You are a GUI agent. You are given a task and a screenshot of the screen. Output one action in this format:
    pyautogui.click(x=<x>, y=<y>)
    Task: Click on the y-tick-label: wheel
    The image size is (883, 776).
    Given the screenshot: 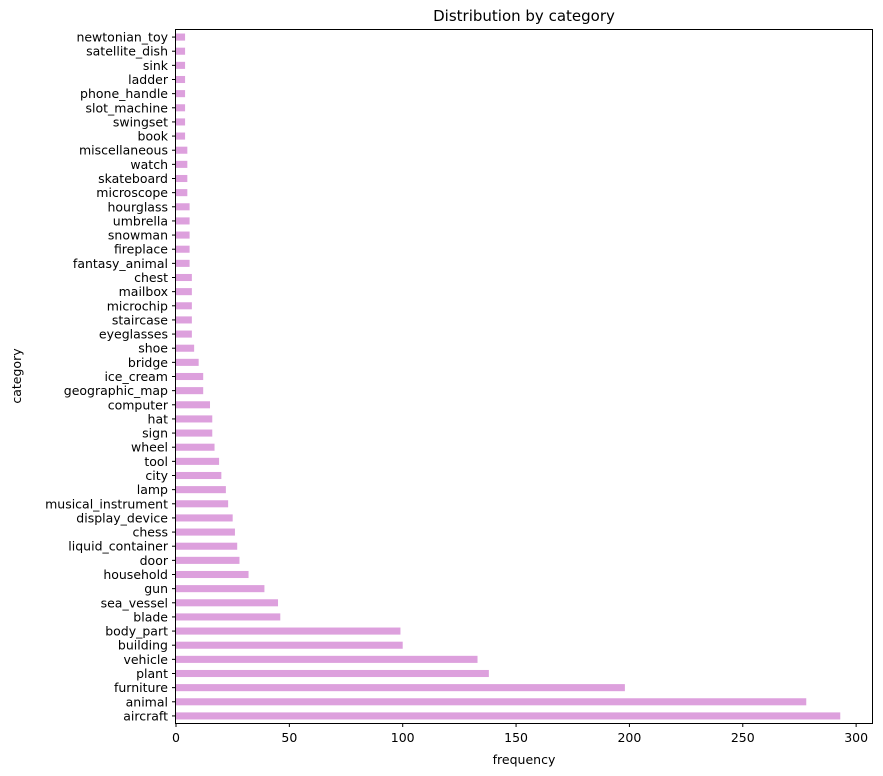 What is the action you would take?
    pyautogui.click(x=149, y=447)
    